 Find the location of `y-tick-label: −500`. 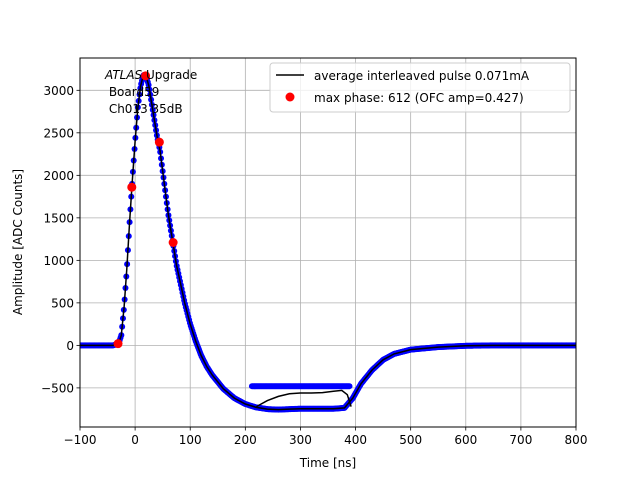

y-tick-label: −500 is located at coordinates (57, 388).